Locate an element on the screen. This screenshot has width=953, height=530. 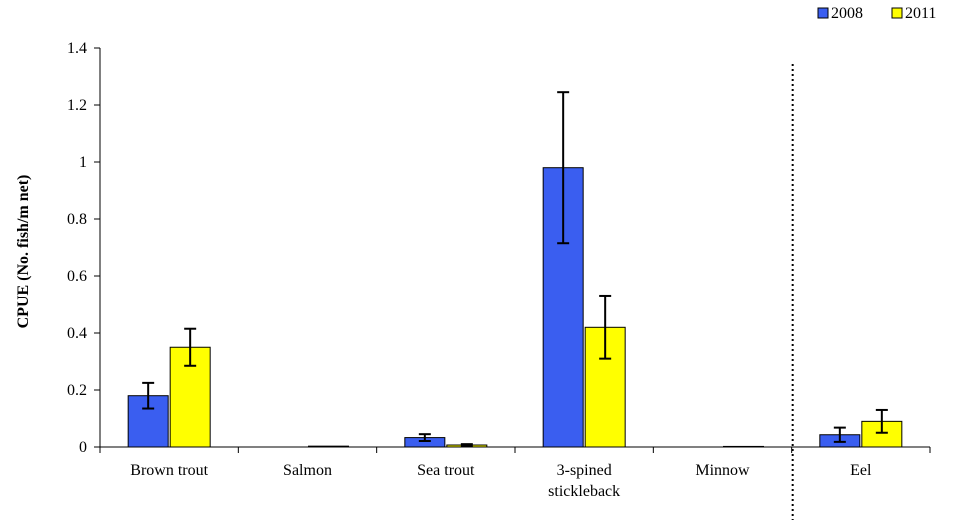
y-tick-label: 0 is located at coordinates (83, 447).